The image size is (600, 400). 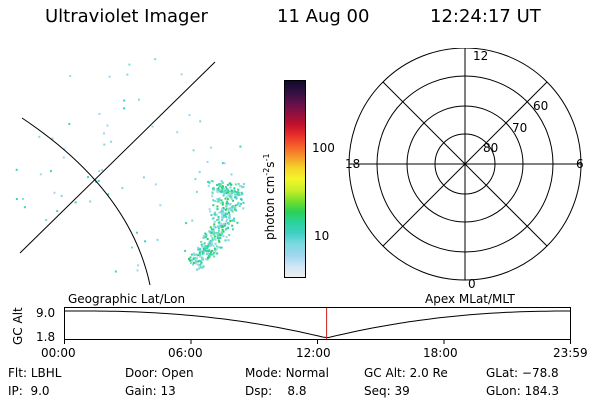 I want to click on timeline-y-top: 9.0, so click(x=46, y=313).